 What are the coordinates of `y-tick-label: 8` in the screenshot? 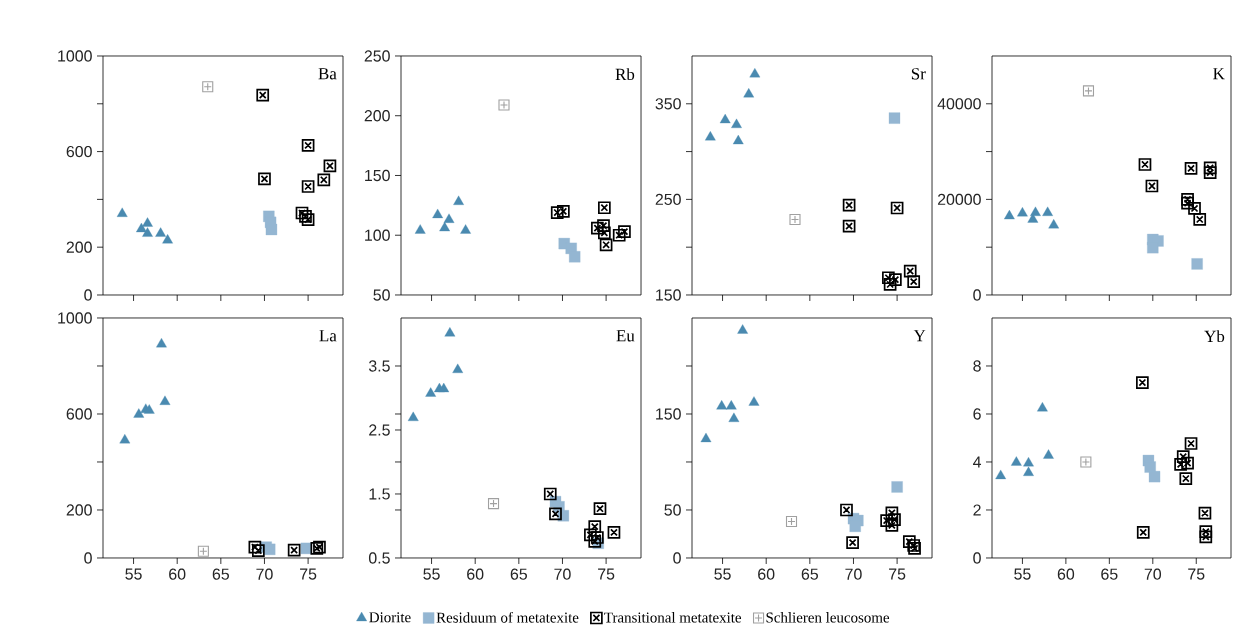 It's located at (977, 366).